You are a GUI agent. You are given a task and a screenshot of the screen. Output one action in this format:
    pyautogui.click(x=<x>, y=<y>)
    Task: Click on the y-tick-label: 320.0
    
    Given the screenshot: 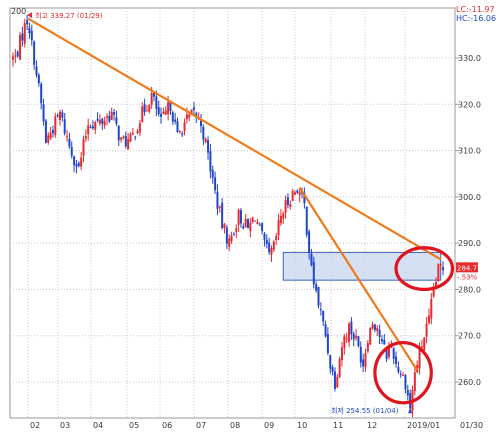 What is the action you would take?
    pyautogui.click(x=469, y=104)
    